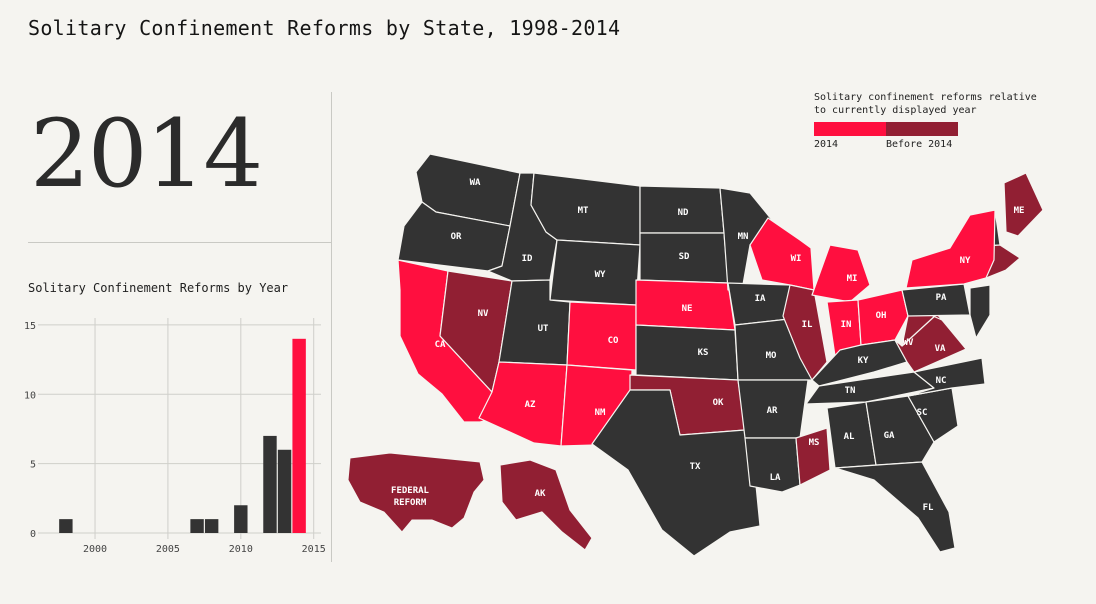  Describe the element at coordinates (922, 413) in the screenshot. I see `state-label-sc: SC` at that location.